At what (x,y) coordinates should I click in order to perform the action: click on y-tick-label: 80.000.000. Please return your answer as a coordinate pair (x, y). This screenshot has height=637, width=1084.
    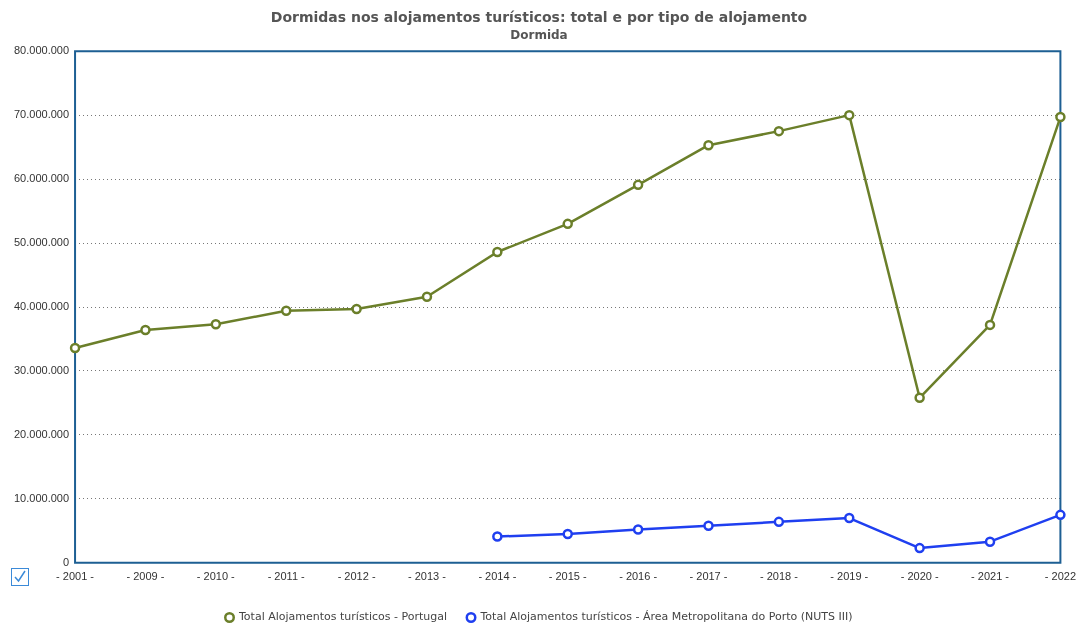
    Looking at the image, I should click on (41, 50).